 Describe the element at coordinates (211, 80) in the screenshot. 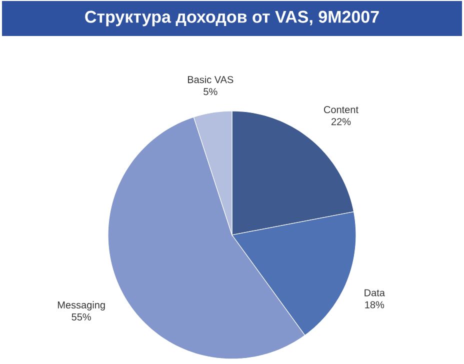

I see `slice-label: Basic VAS` at that location.